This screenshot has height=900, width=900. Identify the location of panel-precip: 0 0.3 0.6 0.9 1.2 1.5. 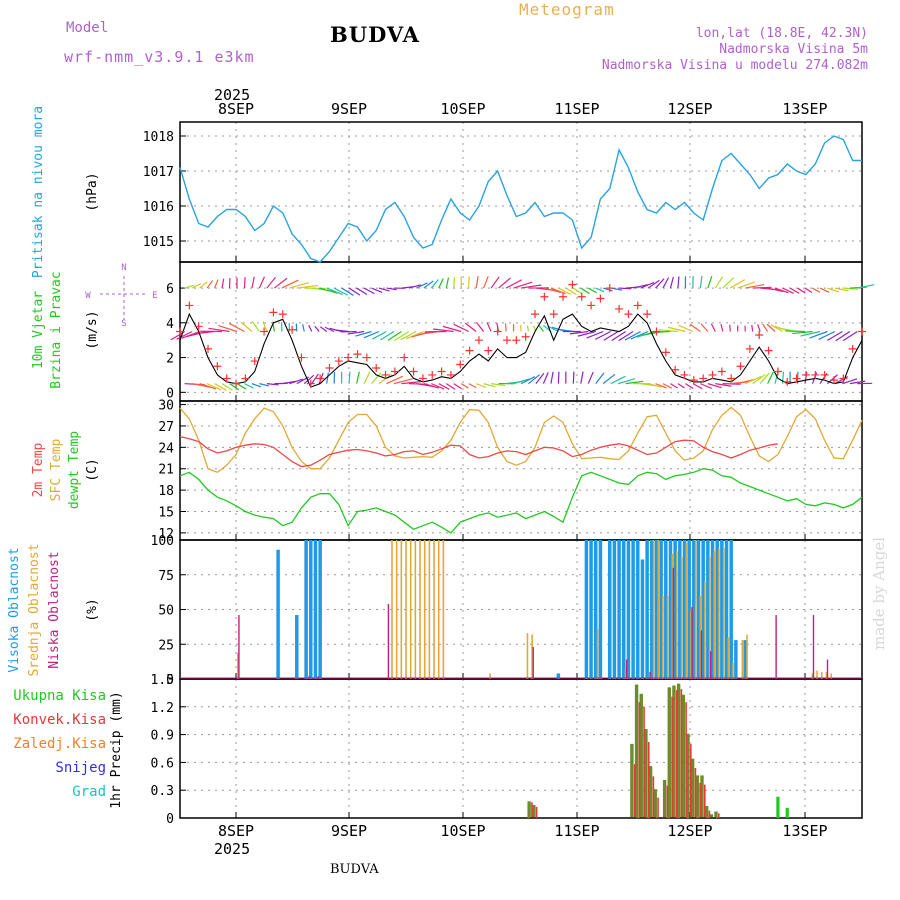
(507, 750).